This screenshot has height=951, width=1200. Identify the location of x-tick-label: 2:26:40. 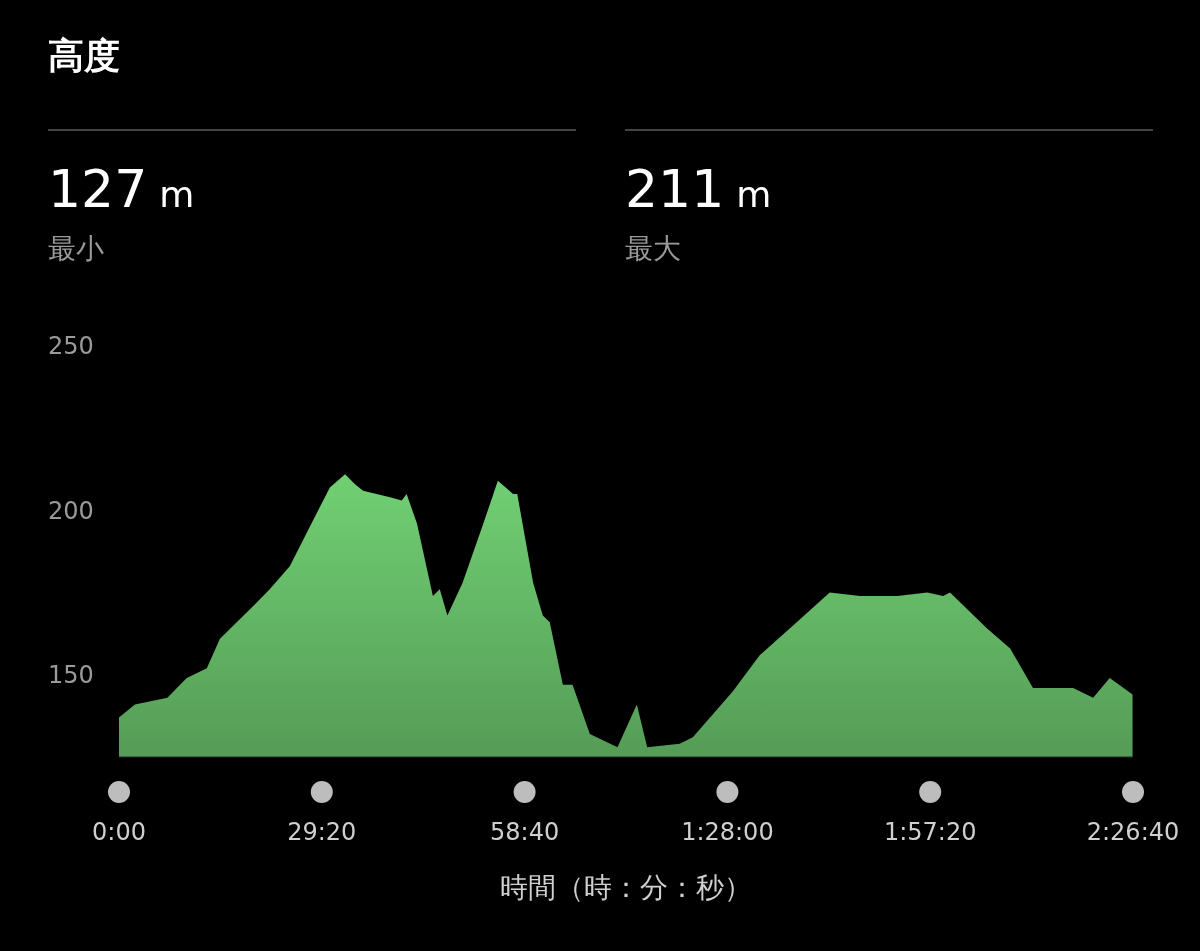
(1133, 832).